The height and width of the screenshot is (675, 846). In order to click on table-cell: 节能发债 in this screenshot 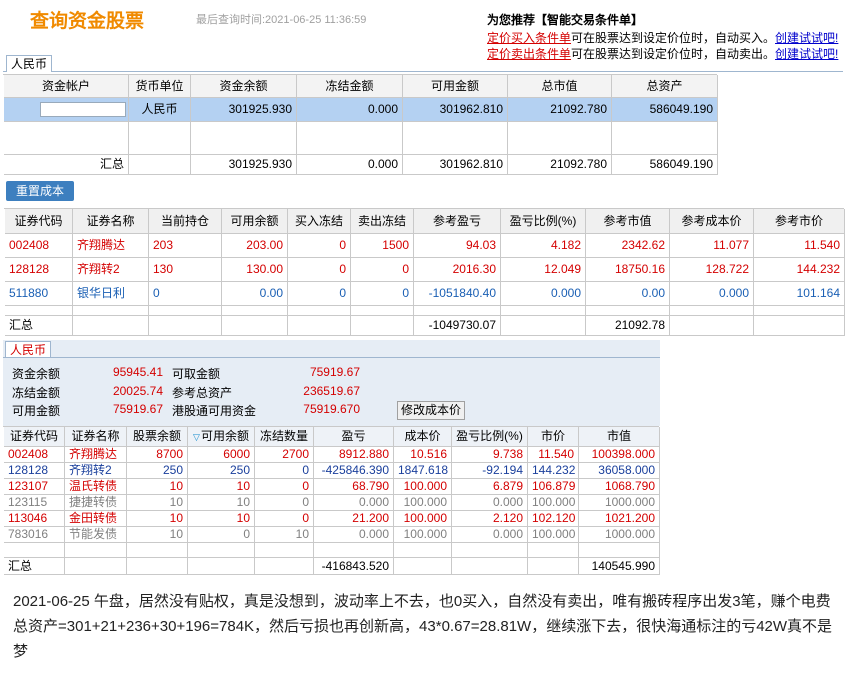, I will do `click(96, 535)`.